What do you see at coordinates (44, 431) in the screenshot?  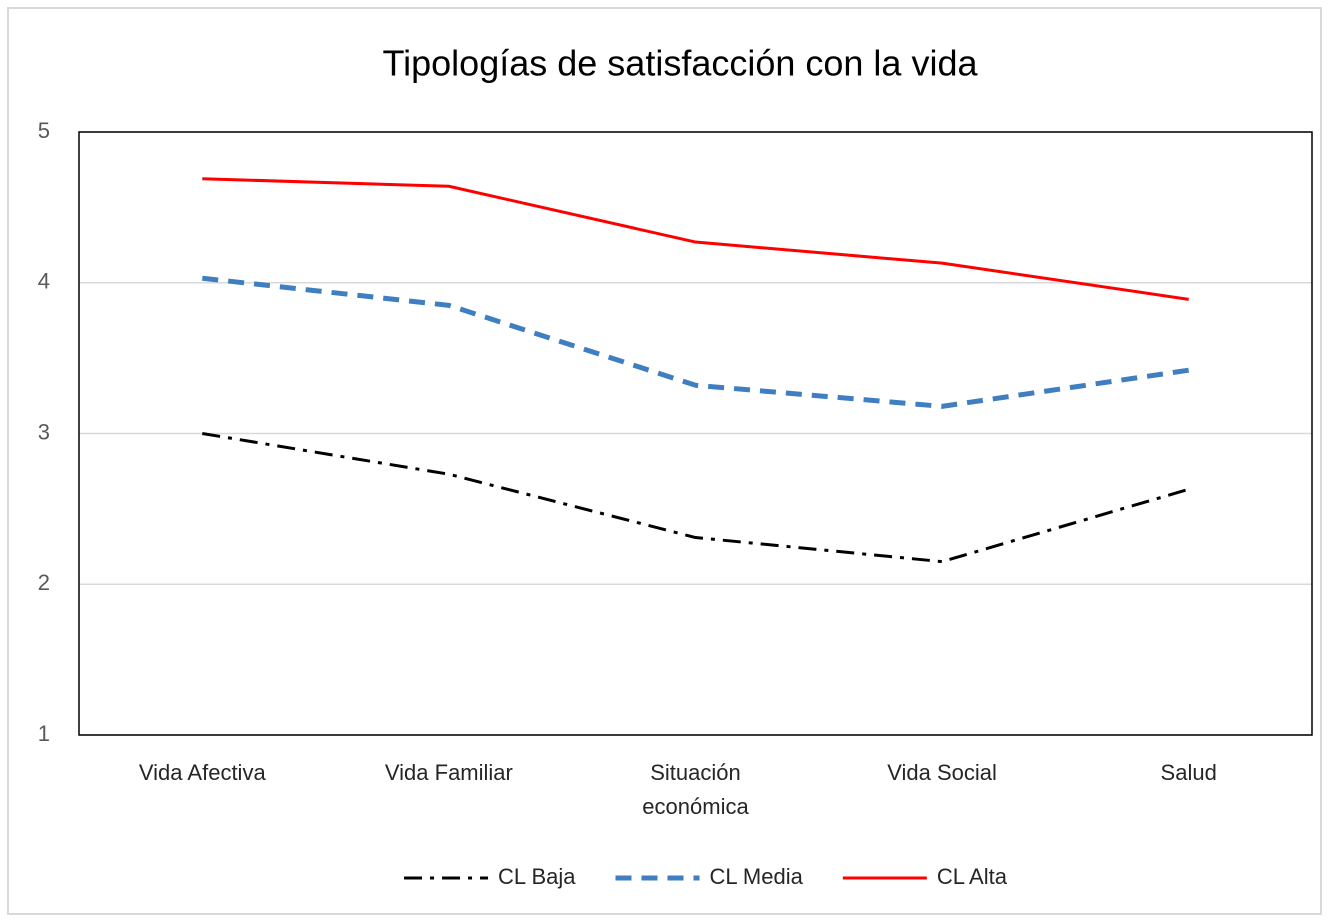 I see `y-tick-label: 3` at bounding box center [44, 431].